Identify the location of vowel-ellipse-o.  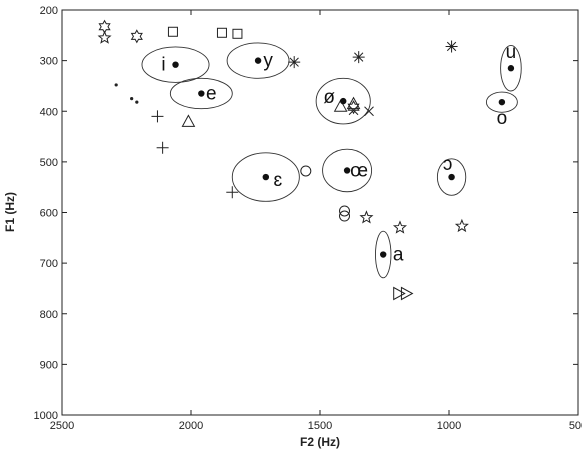
(501, 102).